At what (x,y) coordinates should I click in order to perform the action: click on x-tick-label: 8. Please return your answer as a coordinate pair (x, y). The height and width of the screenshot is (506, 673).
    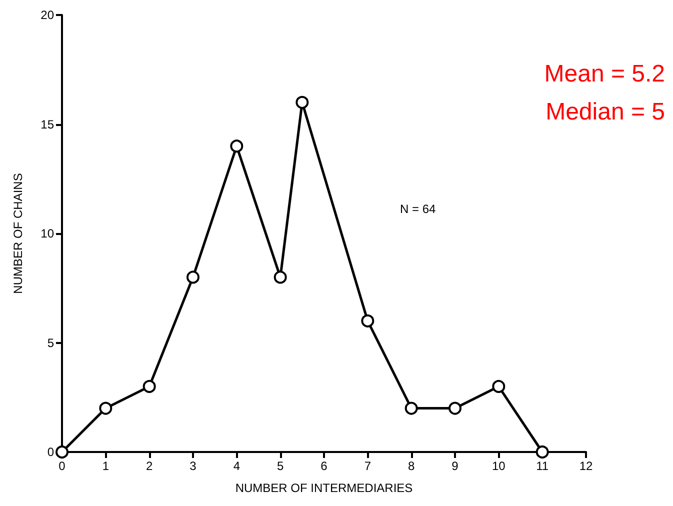
    Looking at the image, I should click on (411, 466).